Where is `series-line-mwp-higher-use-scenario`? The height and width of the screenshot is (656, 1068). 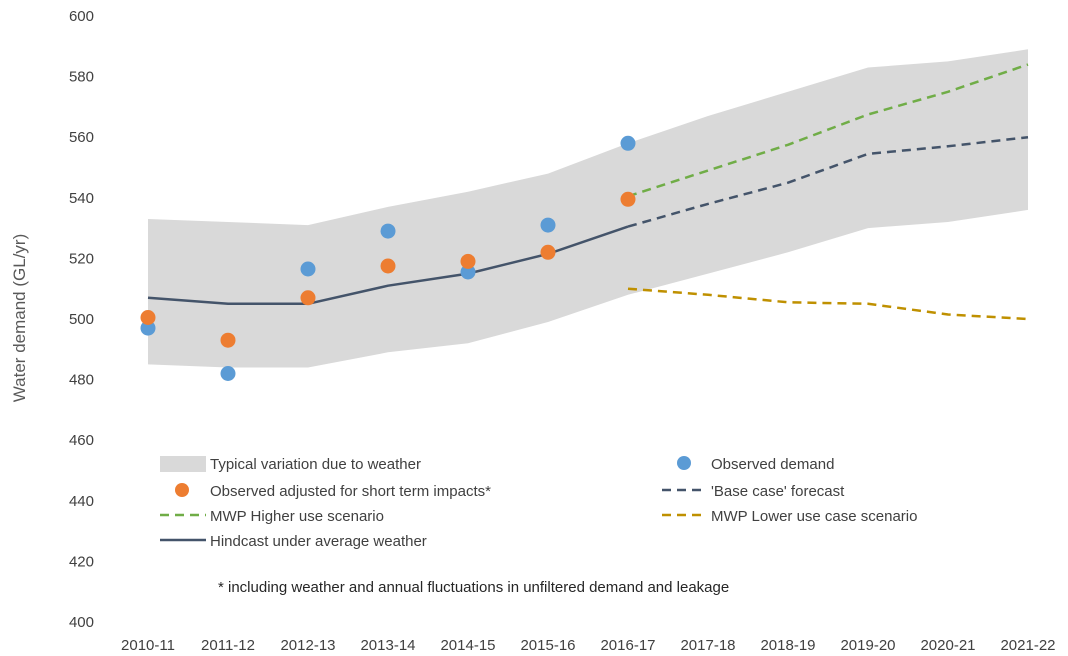
series-line-mwp-higher-use-scenario is located at coordinates (828, 130).